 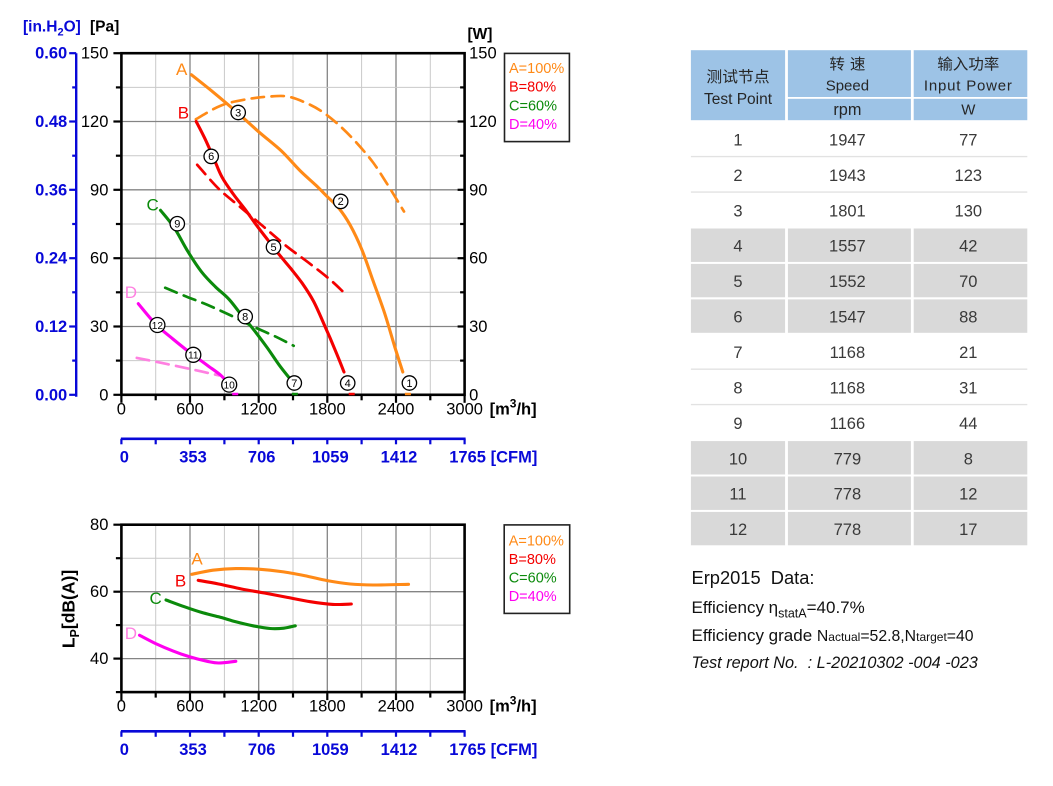 What do you see at coordinates (99, 659) in the screenshot?
I see `svg-text: 40` at bounding box center [99, 659].